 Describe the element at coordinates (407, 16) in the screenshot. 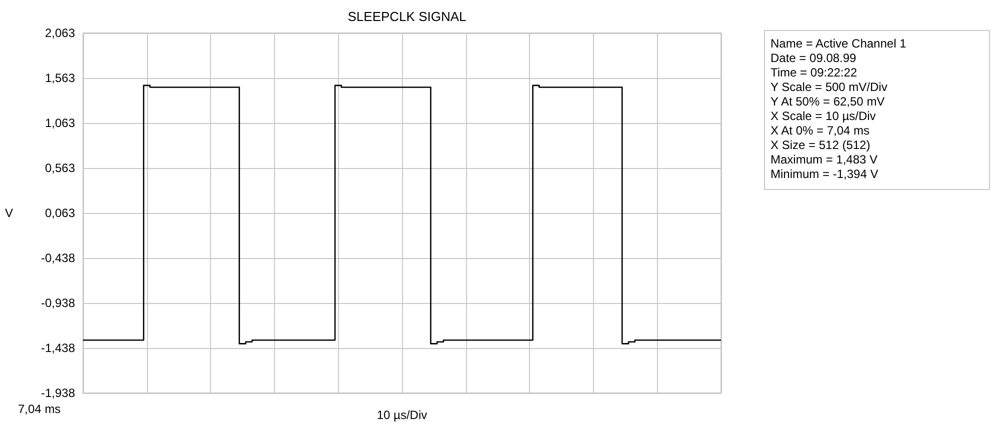

I see `chart-title: SLEEPCLK SIGNAL` at that location.